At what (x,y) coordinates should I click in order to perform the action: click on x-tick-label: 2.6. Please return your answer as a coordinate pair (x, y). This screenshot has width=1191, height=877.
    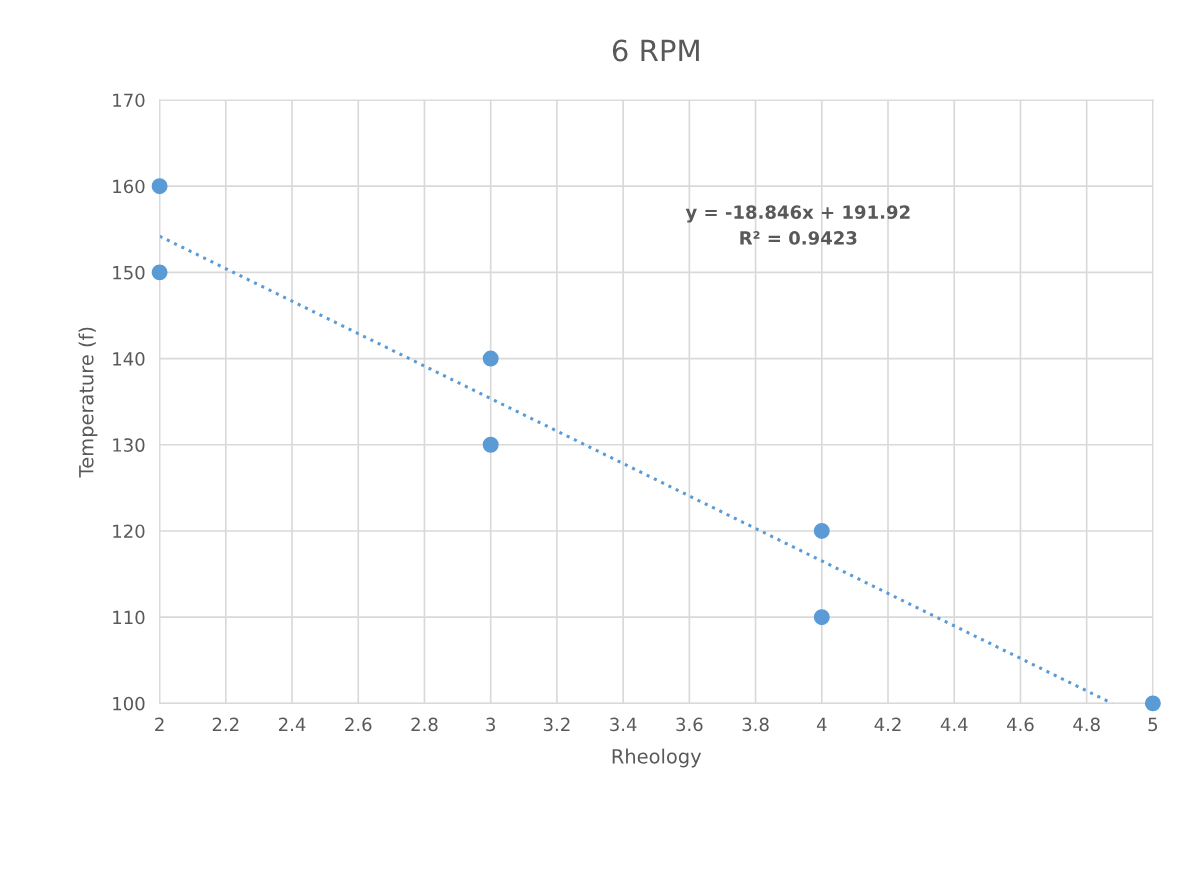
    Looking at the image, I should click on (358, 724).